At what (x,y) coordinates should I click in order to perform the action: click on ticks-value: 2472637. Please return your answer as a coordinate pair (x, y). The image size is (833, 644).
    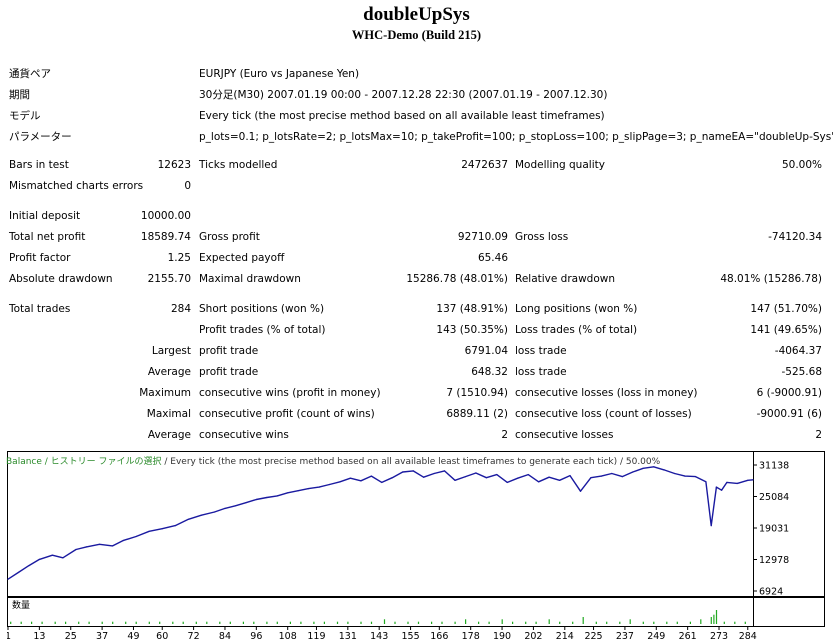
    Looking at the image, I should click on (484, 165).